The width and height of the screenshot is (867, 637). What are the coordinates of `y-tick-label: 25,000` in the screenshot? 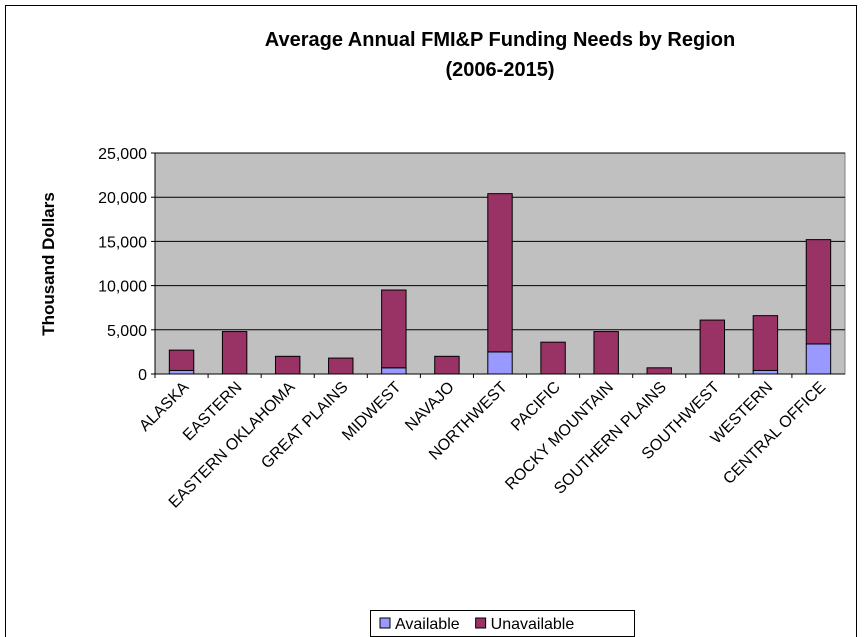 It's located at (122, 154).